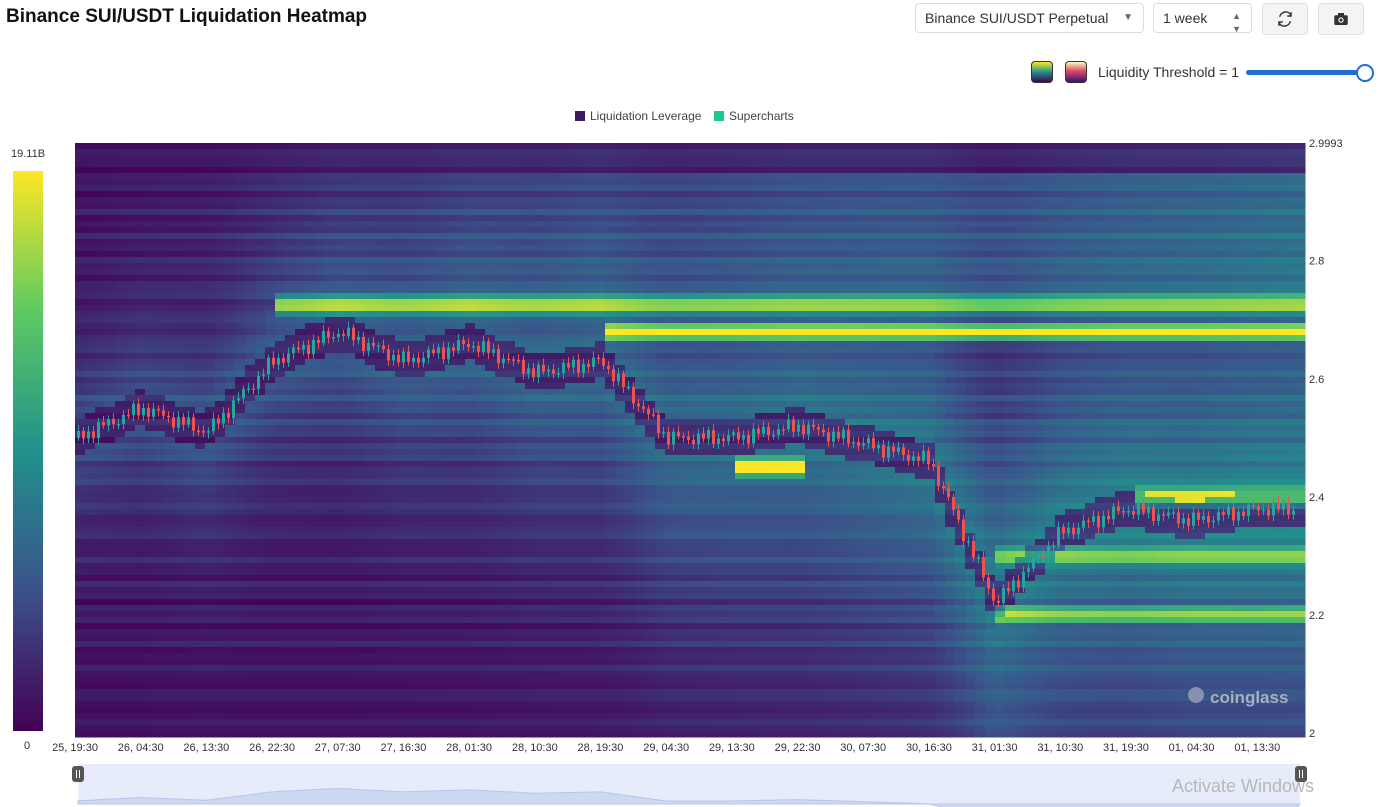 This screenshot has height=807, width=1379. What do you see at coordinates (1042, 72) in the screenshot?
I see `viridis-palette-button` at bounding box center [1042, 72].